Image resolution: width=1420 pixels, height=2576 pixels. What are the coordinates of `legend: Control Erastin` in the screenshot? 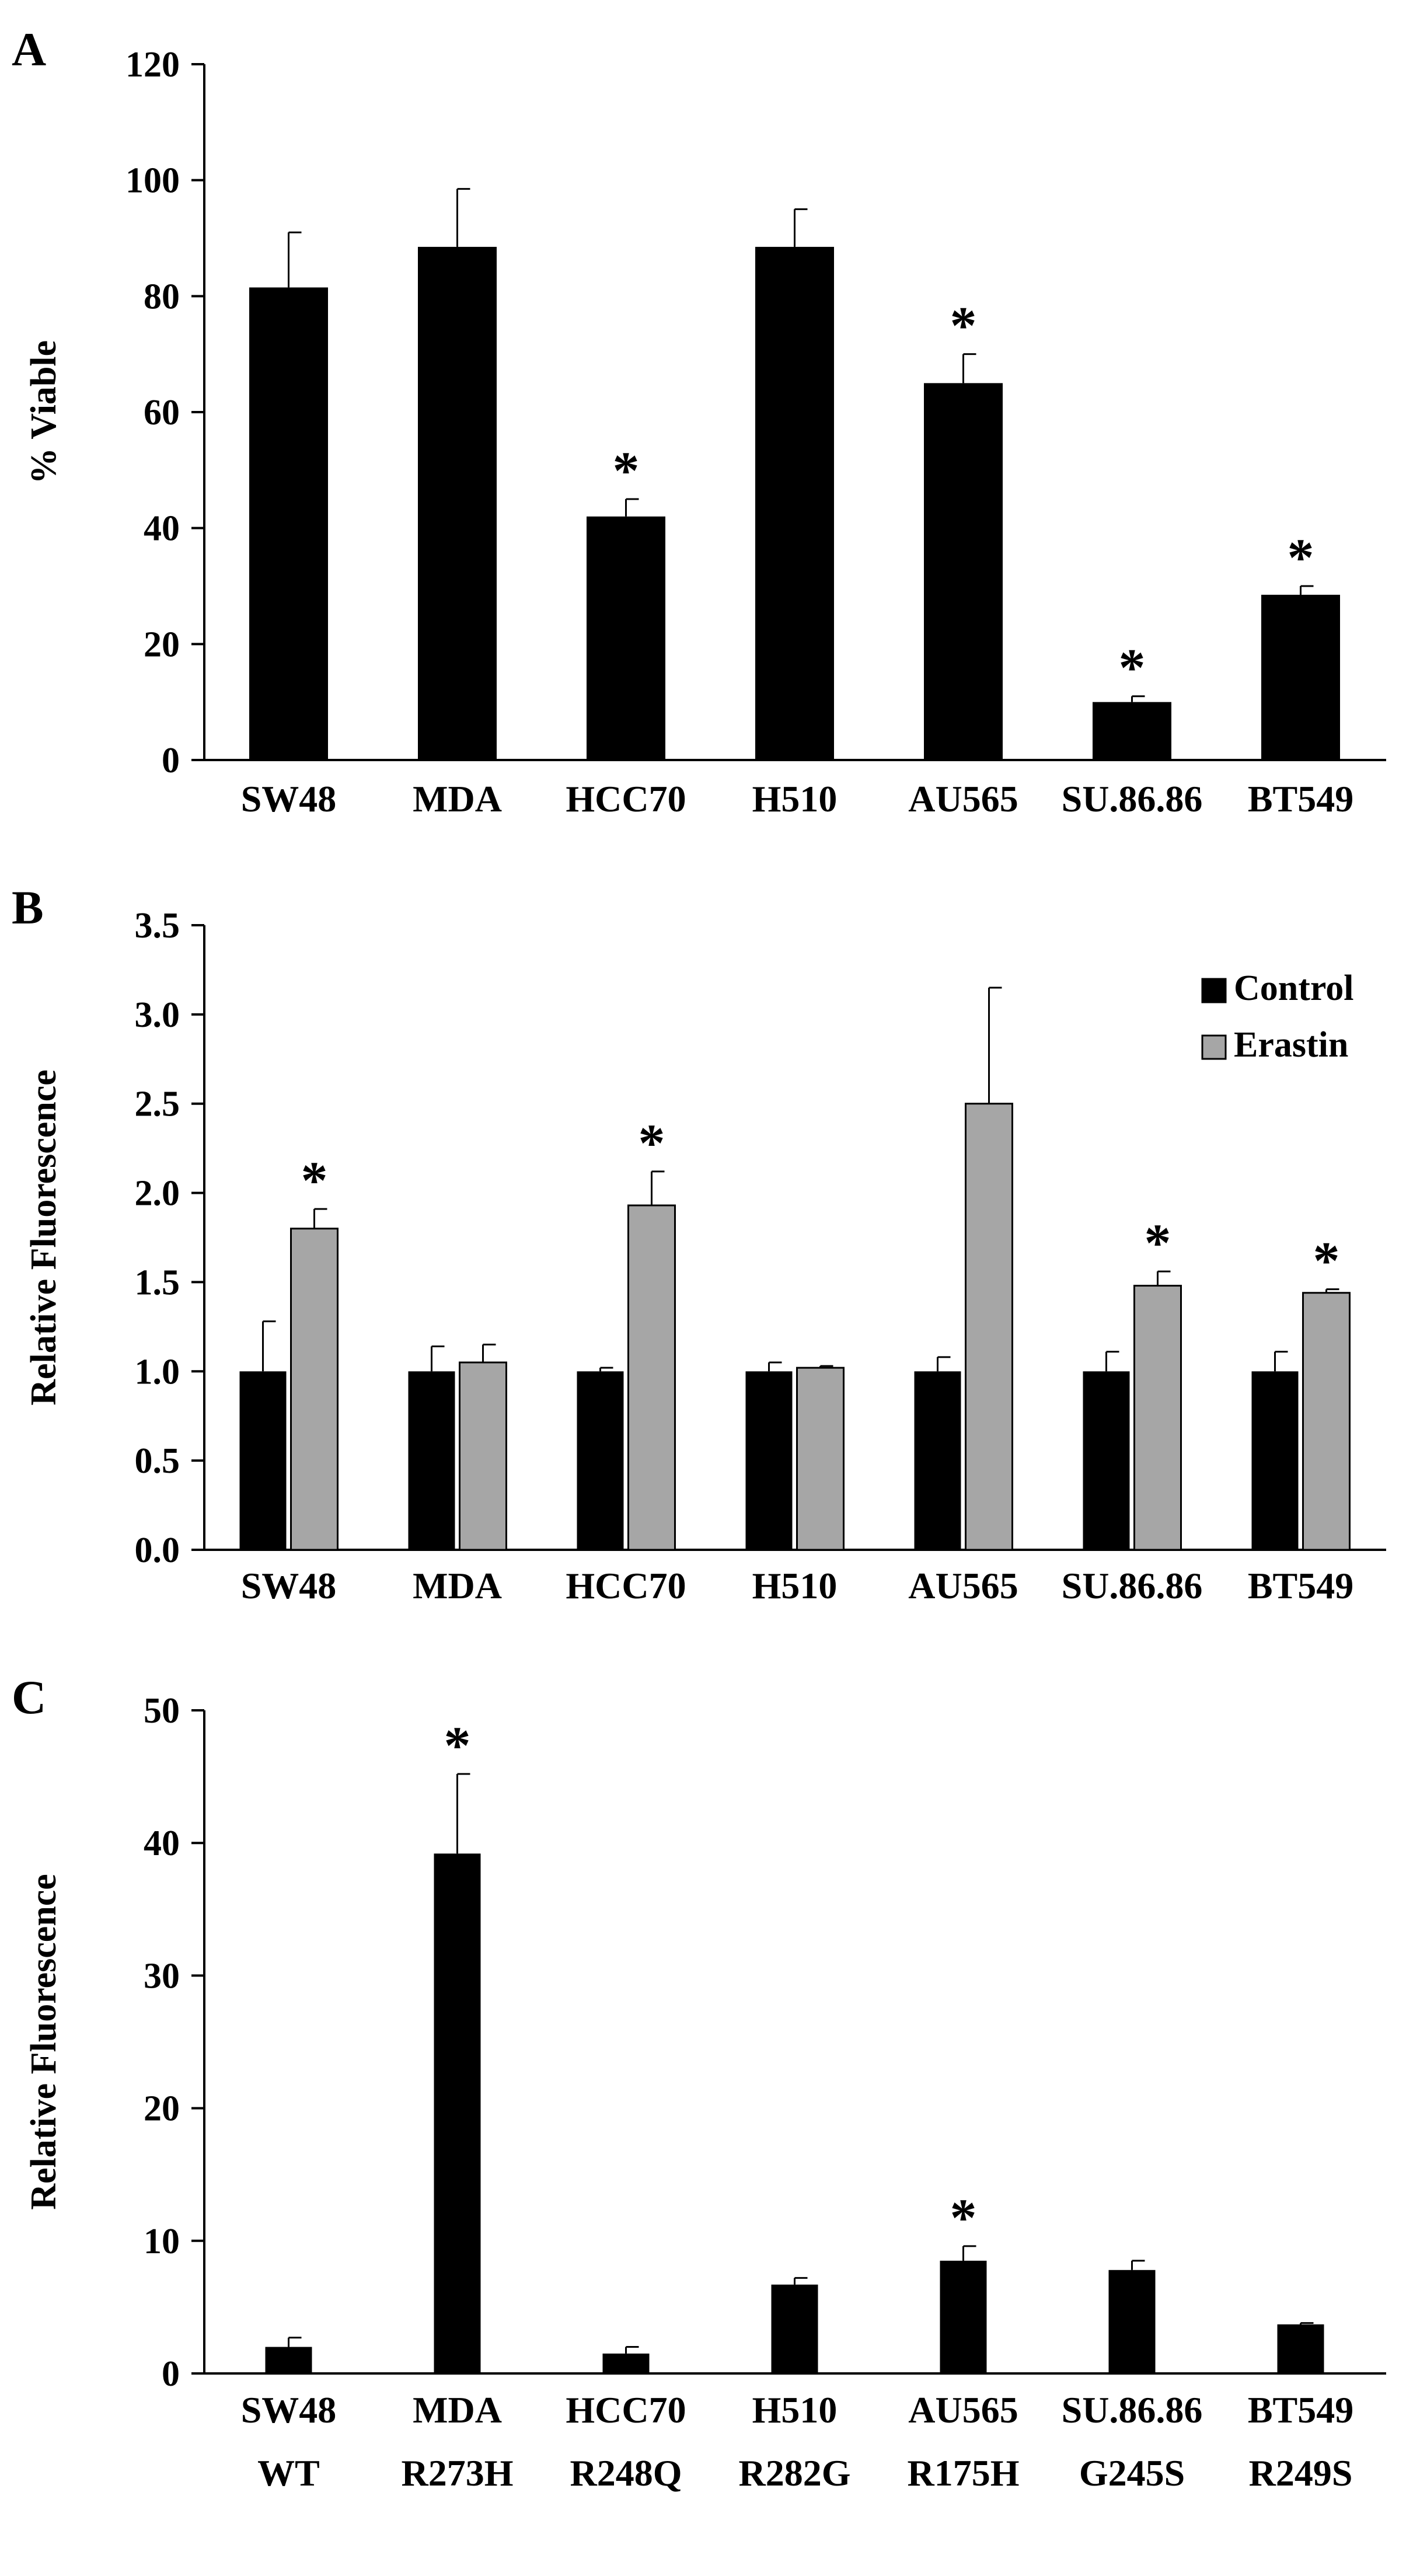 It's located at (1277, 1017).